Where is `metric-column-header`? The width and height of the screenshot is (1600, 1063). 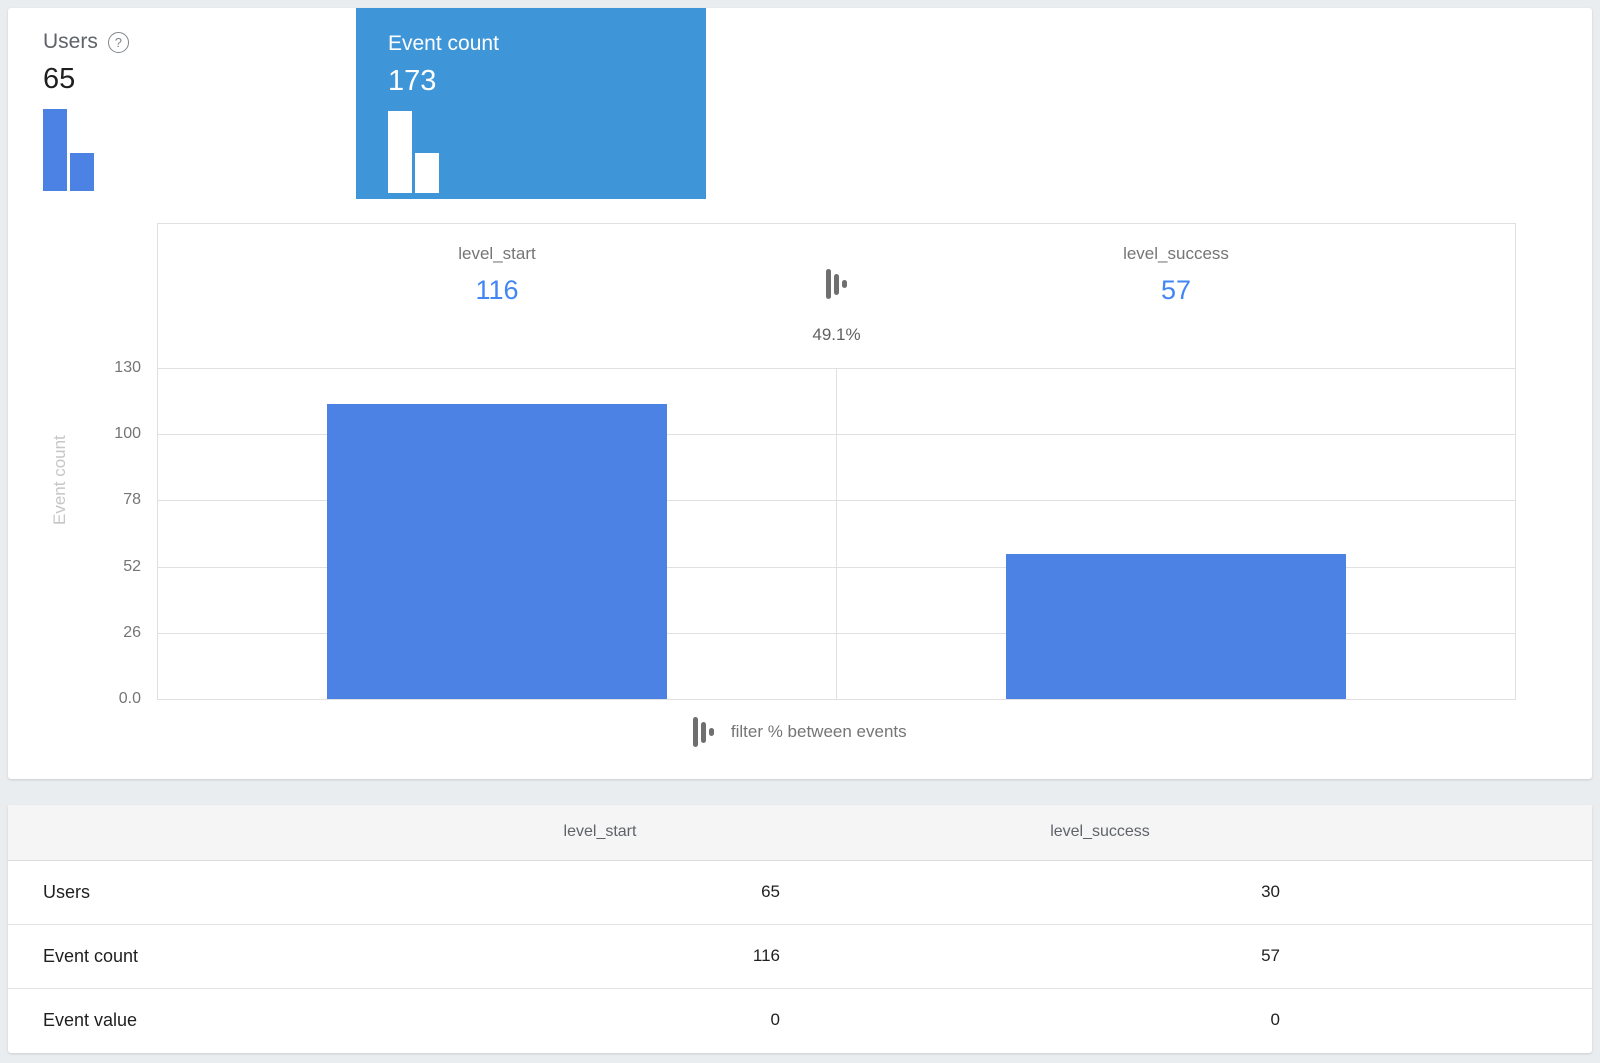
metric-column-header is located at coordinates (179, 833).